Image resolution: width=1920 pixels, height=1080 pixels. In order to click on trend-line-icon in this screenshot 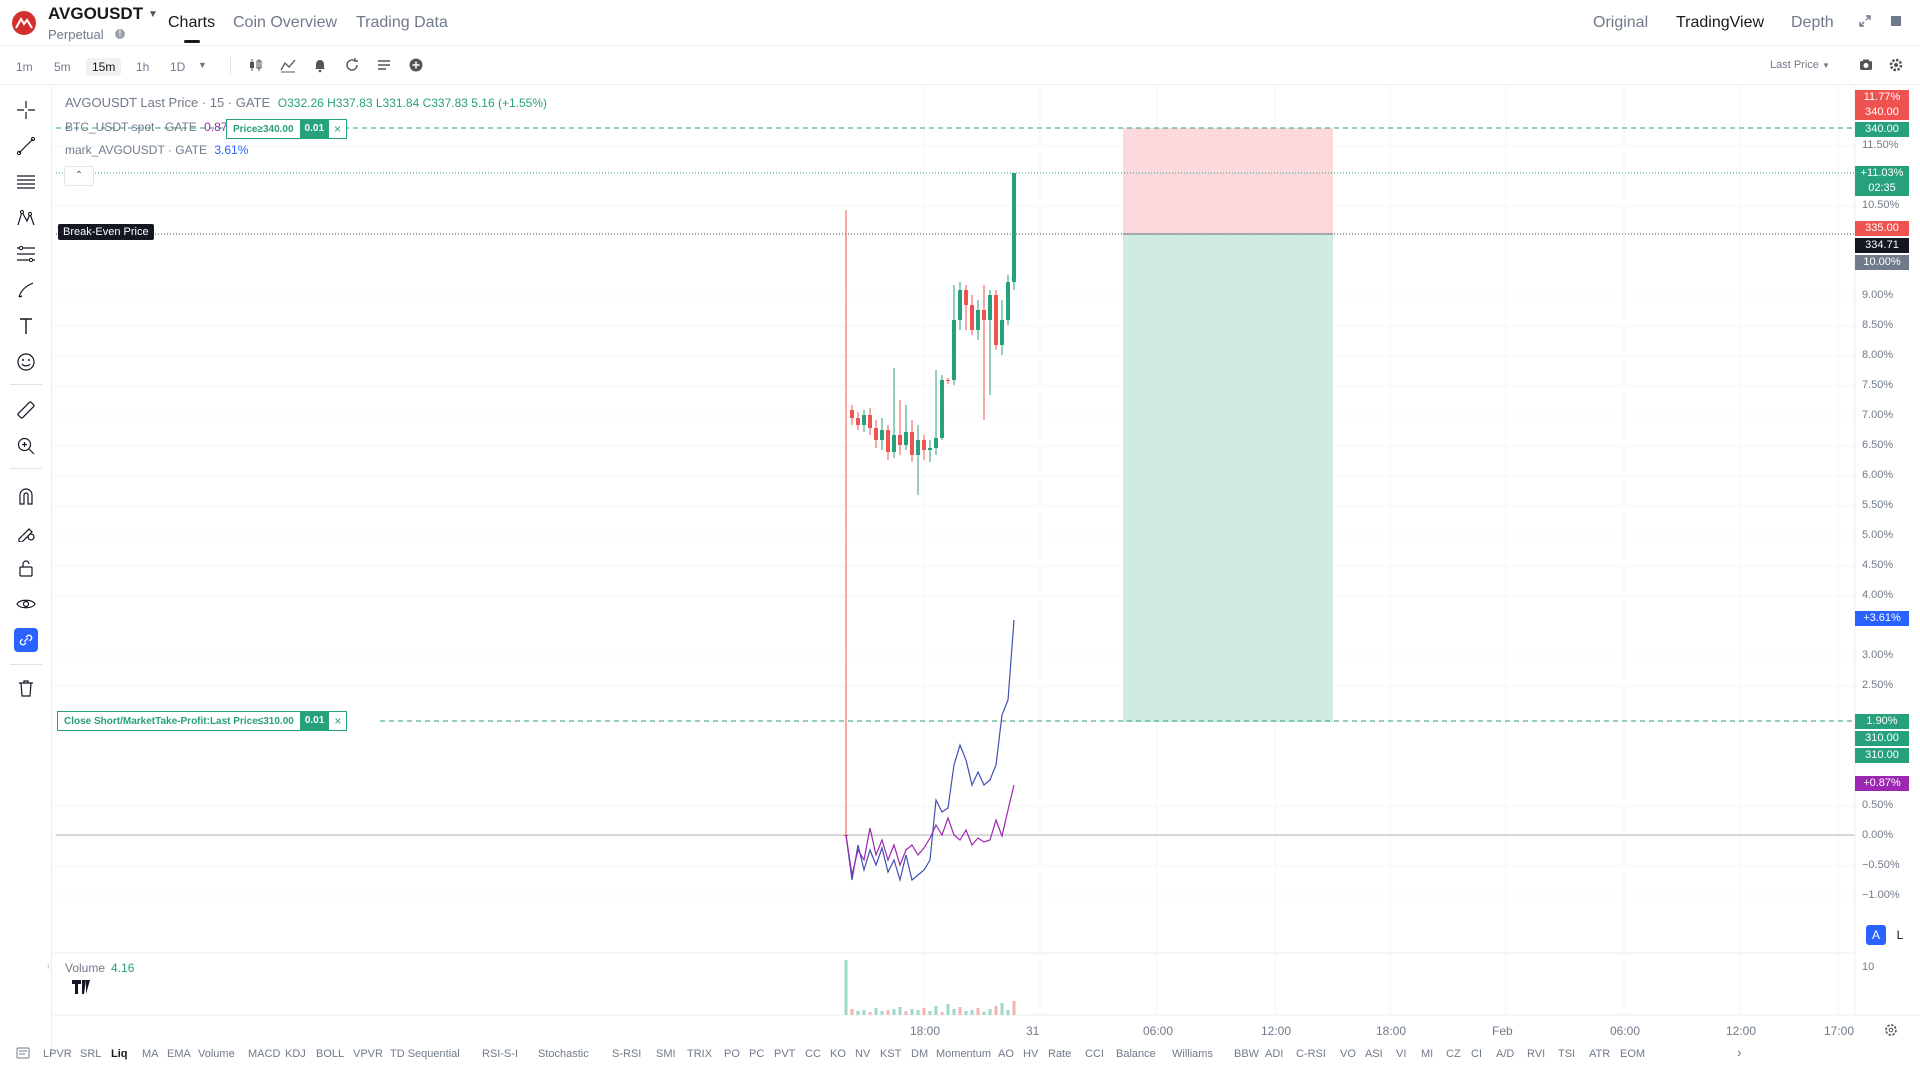, I will do `click(26, 146)`.